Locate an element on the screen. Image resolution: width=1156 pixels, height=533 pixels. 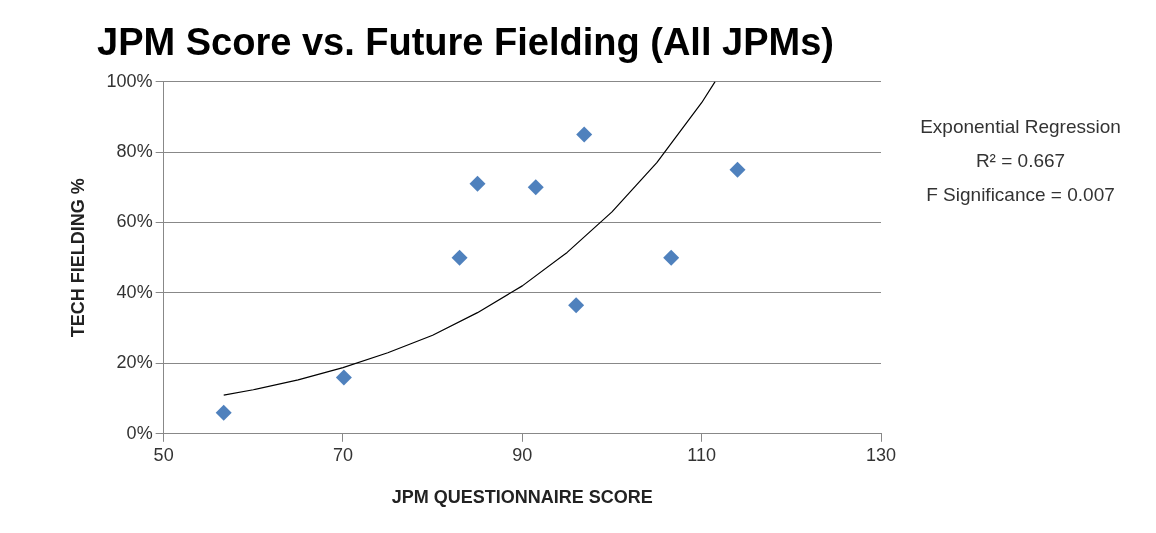
x-tick-label: 90 is located at coordinates (522, 454).